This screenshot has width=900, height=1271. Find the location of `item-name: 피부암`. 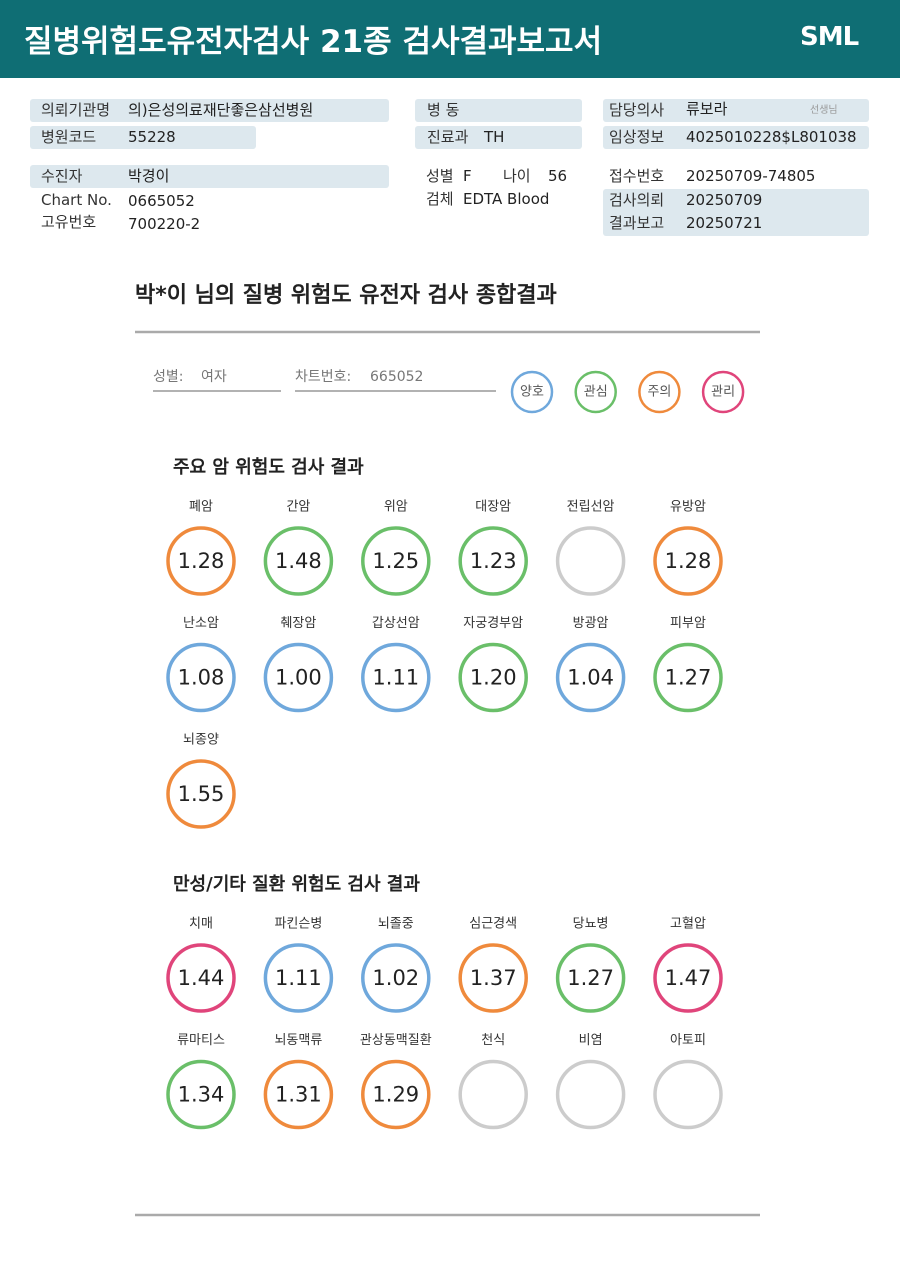

item-name: 피부암 is located at coordinates (688, 623).